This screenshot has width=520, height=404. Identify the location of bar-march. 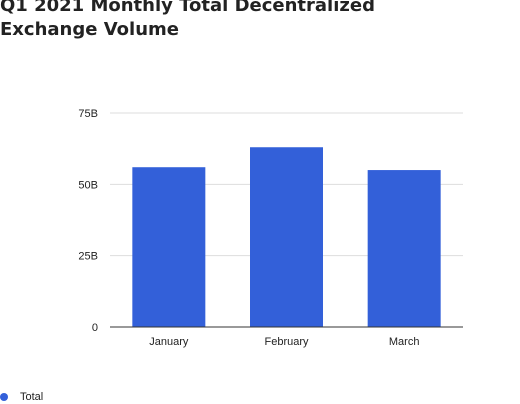
(404, 248).